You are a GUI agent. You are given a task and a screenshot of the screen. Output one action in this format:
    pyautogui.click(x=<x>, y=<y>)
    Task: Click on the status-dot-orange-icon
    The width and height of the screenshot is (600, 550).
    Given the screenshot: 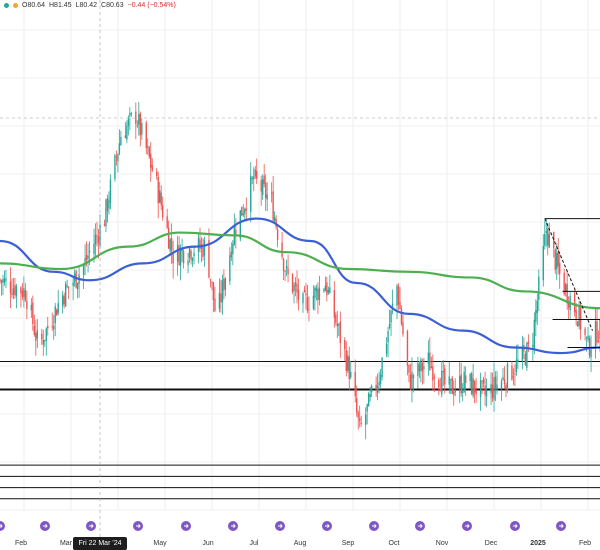 What is the action you would take?
    pyautogui.click(x=15, y=5)
    